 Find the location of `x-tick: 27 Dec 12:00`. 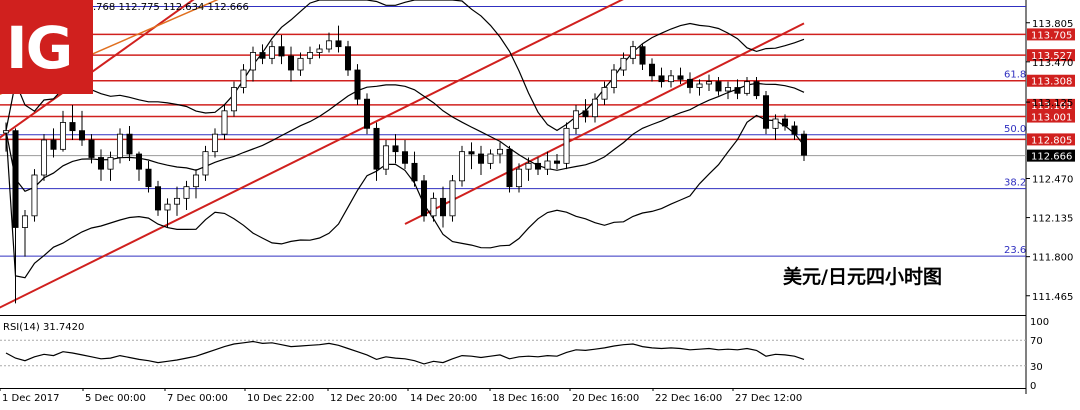

x-tick: 27 Dec 12:00 is located at coordinates (768, 398).